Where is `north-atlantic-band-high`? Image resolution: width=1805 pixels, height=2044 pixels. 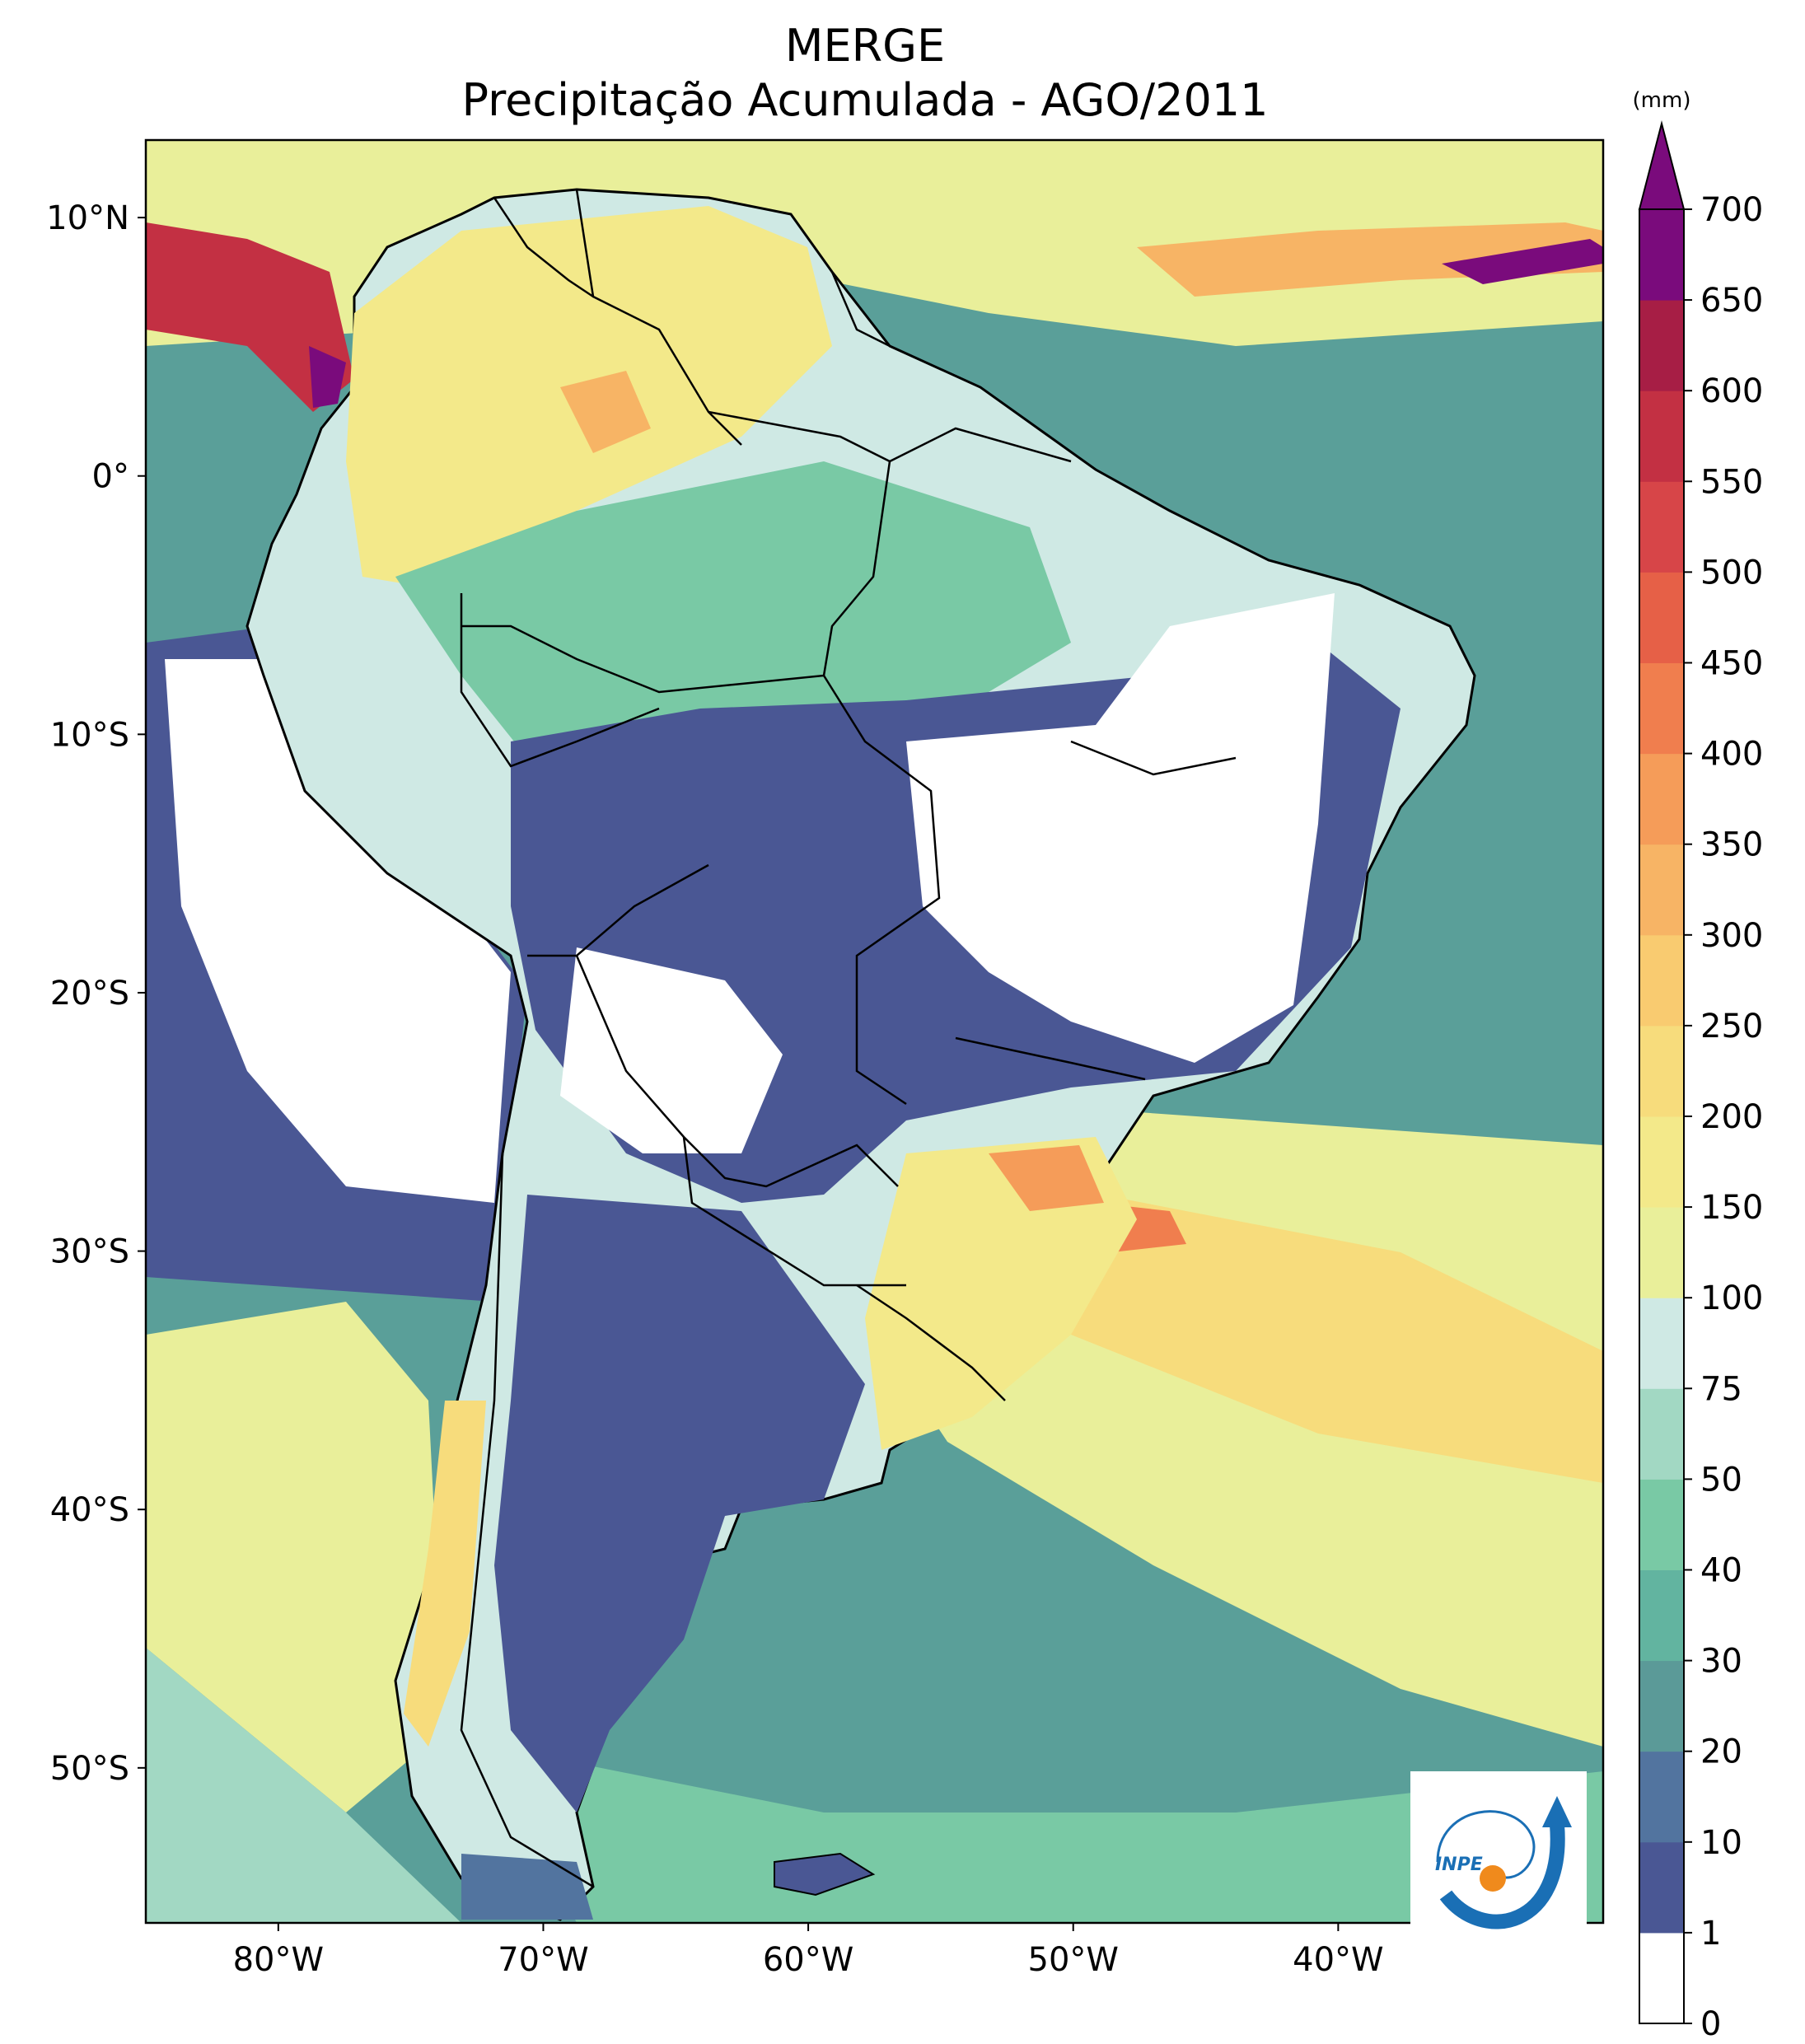
north-atlantic-band-high is located at coordinates (1370, 259).